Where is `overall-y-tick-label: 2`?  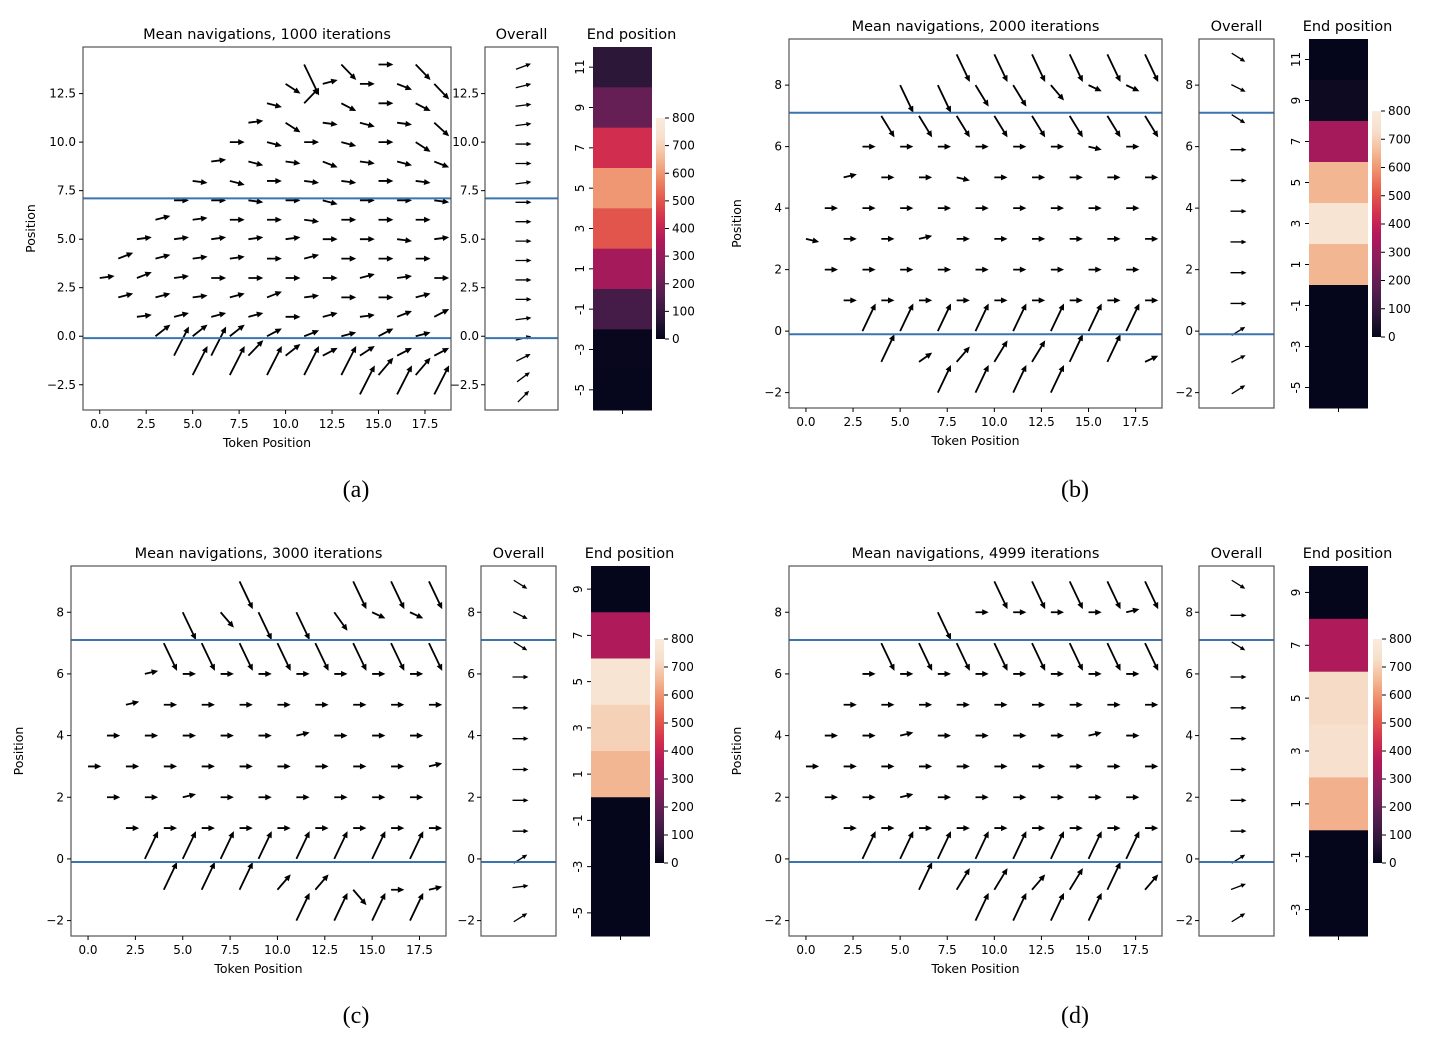 overall-y-tick-label: 2 is located at coordinates (1189, 797).